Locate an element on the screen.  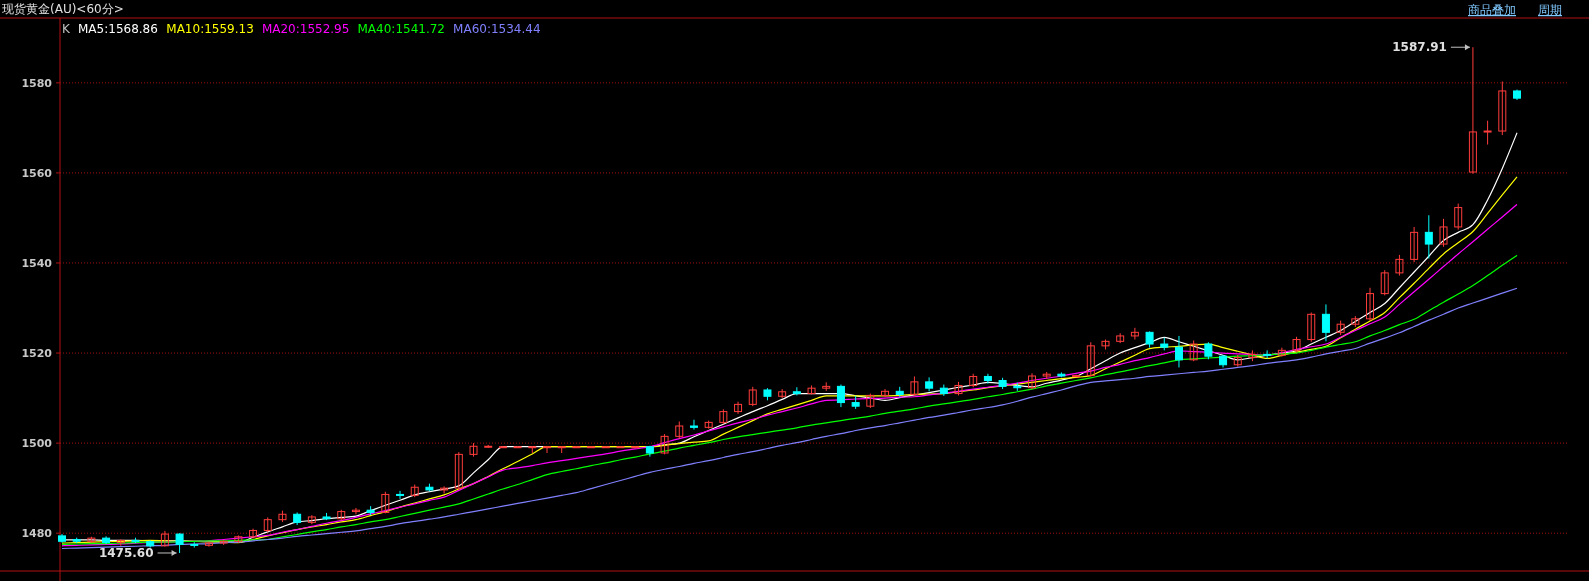
y-tick-label: 1520 is located at coordinates (37, 354).